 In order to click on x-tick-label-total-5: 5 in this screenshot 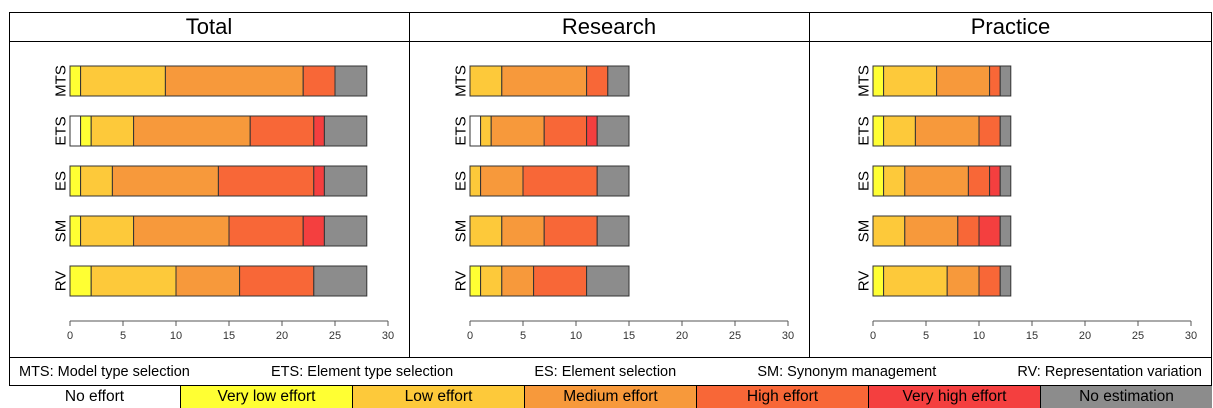, I will do `click(123, 336)`.